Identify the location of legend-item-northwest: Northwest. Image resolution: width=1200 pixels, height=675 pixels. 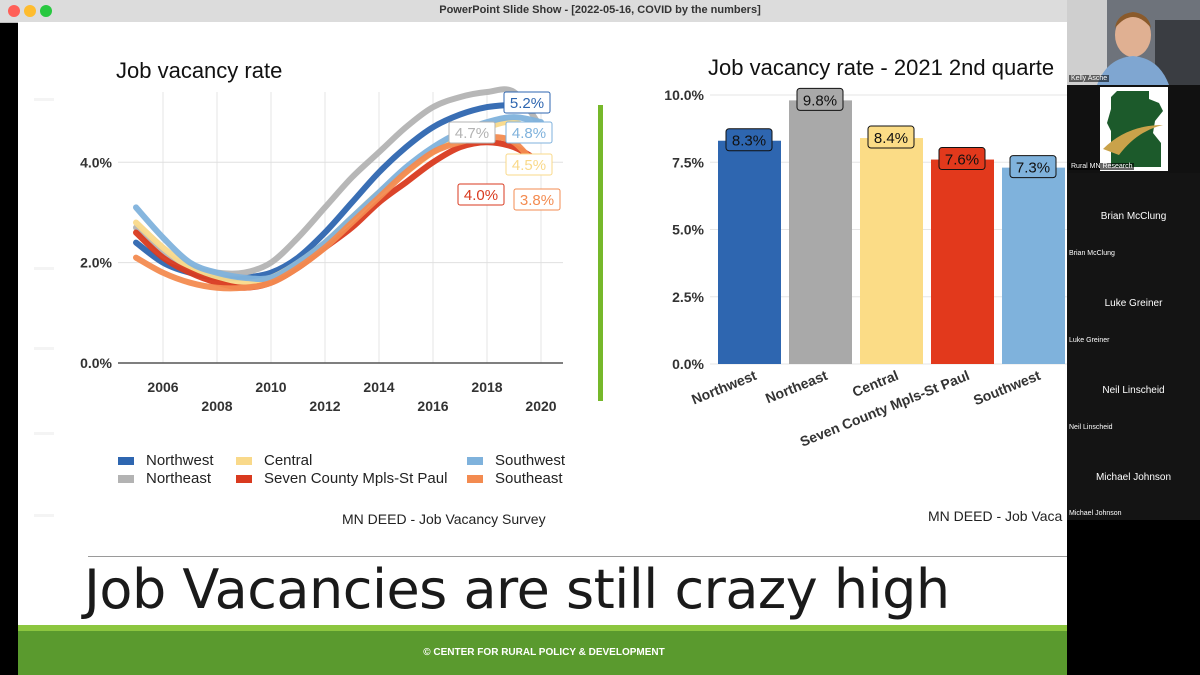
(166, 460).